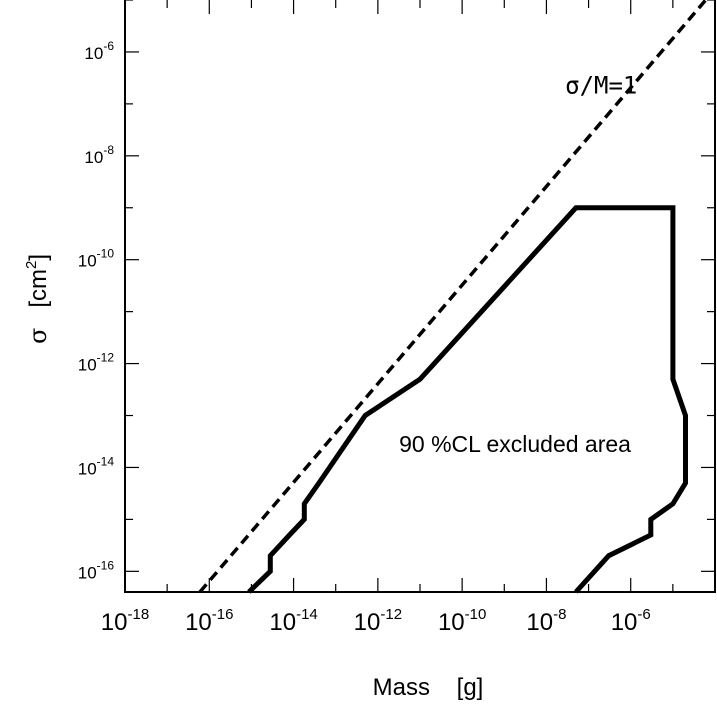 The height and width of the screenshot is (704, 717). What do you see at coordinates (643, 614) in the screenshot?
I see `x-tick-label-exp: -6` at bounding box center [643, 614].